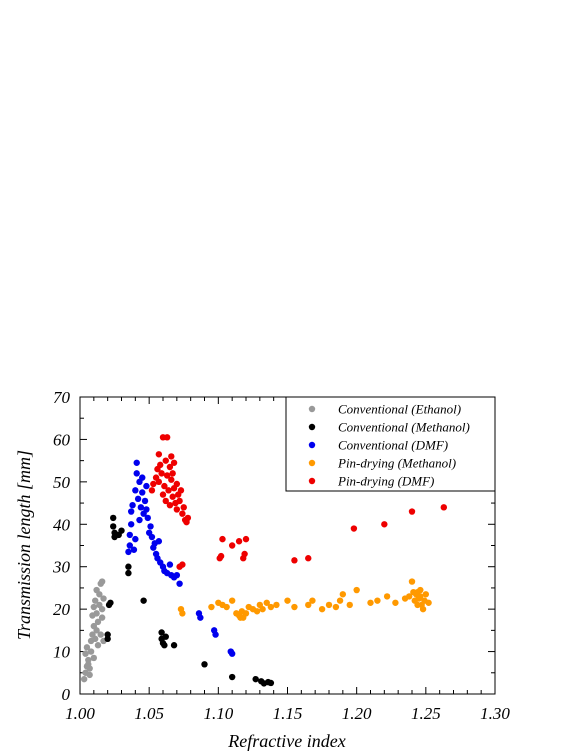 This screenshot has height=752, width=581. What do you see at coordinates (24, 545) in the screenshot?
I see `y-axis-label: Transmission length [mm]` at bounding box center [24, 545].